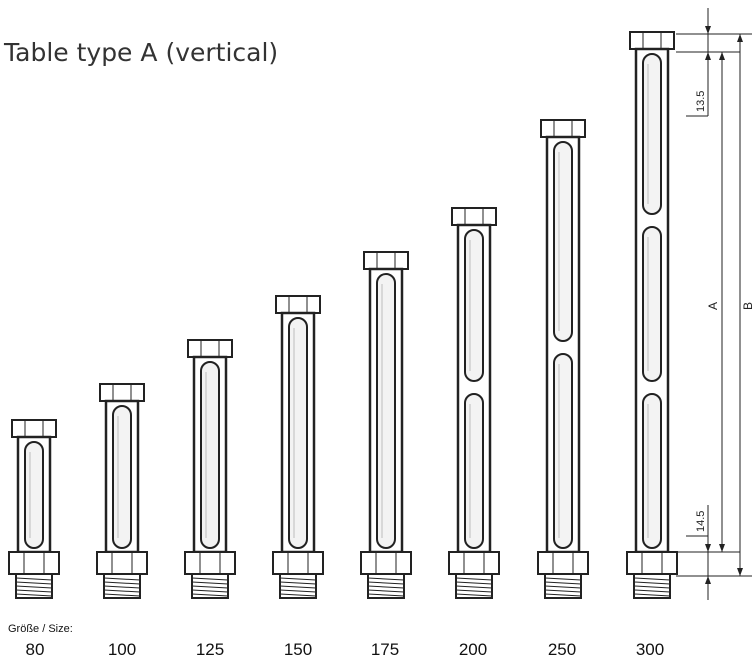 The width and height of the screenshot is (752, 664). I want to click on dimension-lines, so click(714, 304).